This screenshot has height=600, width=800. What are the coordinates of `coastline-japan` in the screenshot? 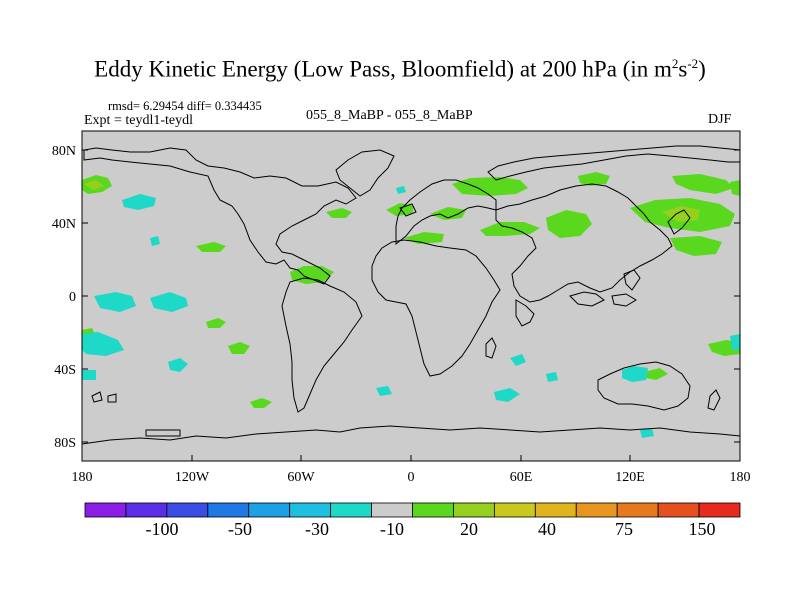 It's located at (679, 222).